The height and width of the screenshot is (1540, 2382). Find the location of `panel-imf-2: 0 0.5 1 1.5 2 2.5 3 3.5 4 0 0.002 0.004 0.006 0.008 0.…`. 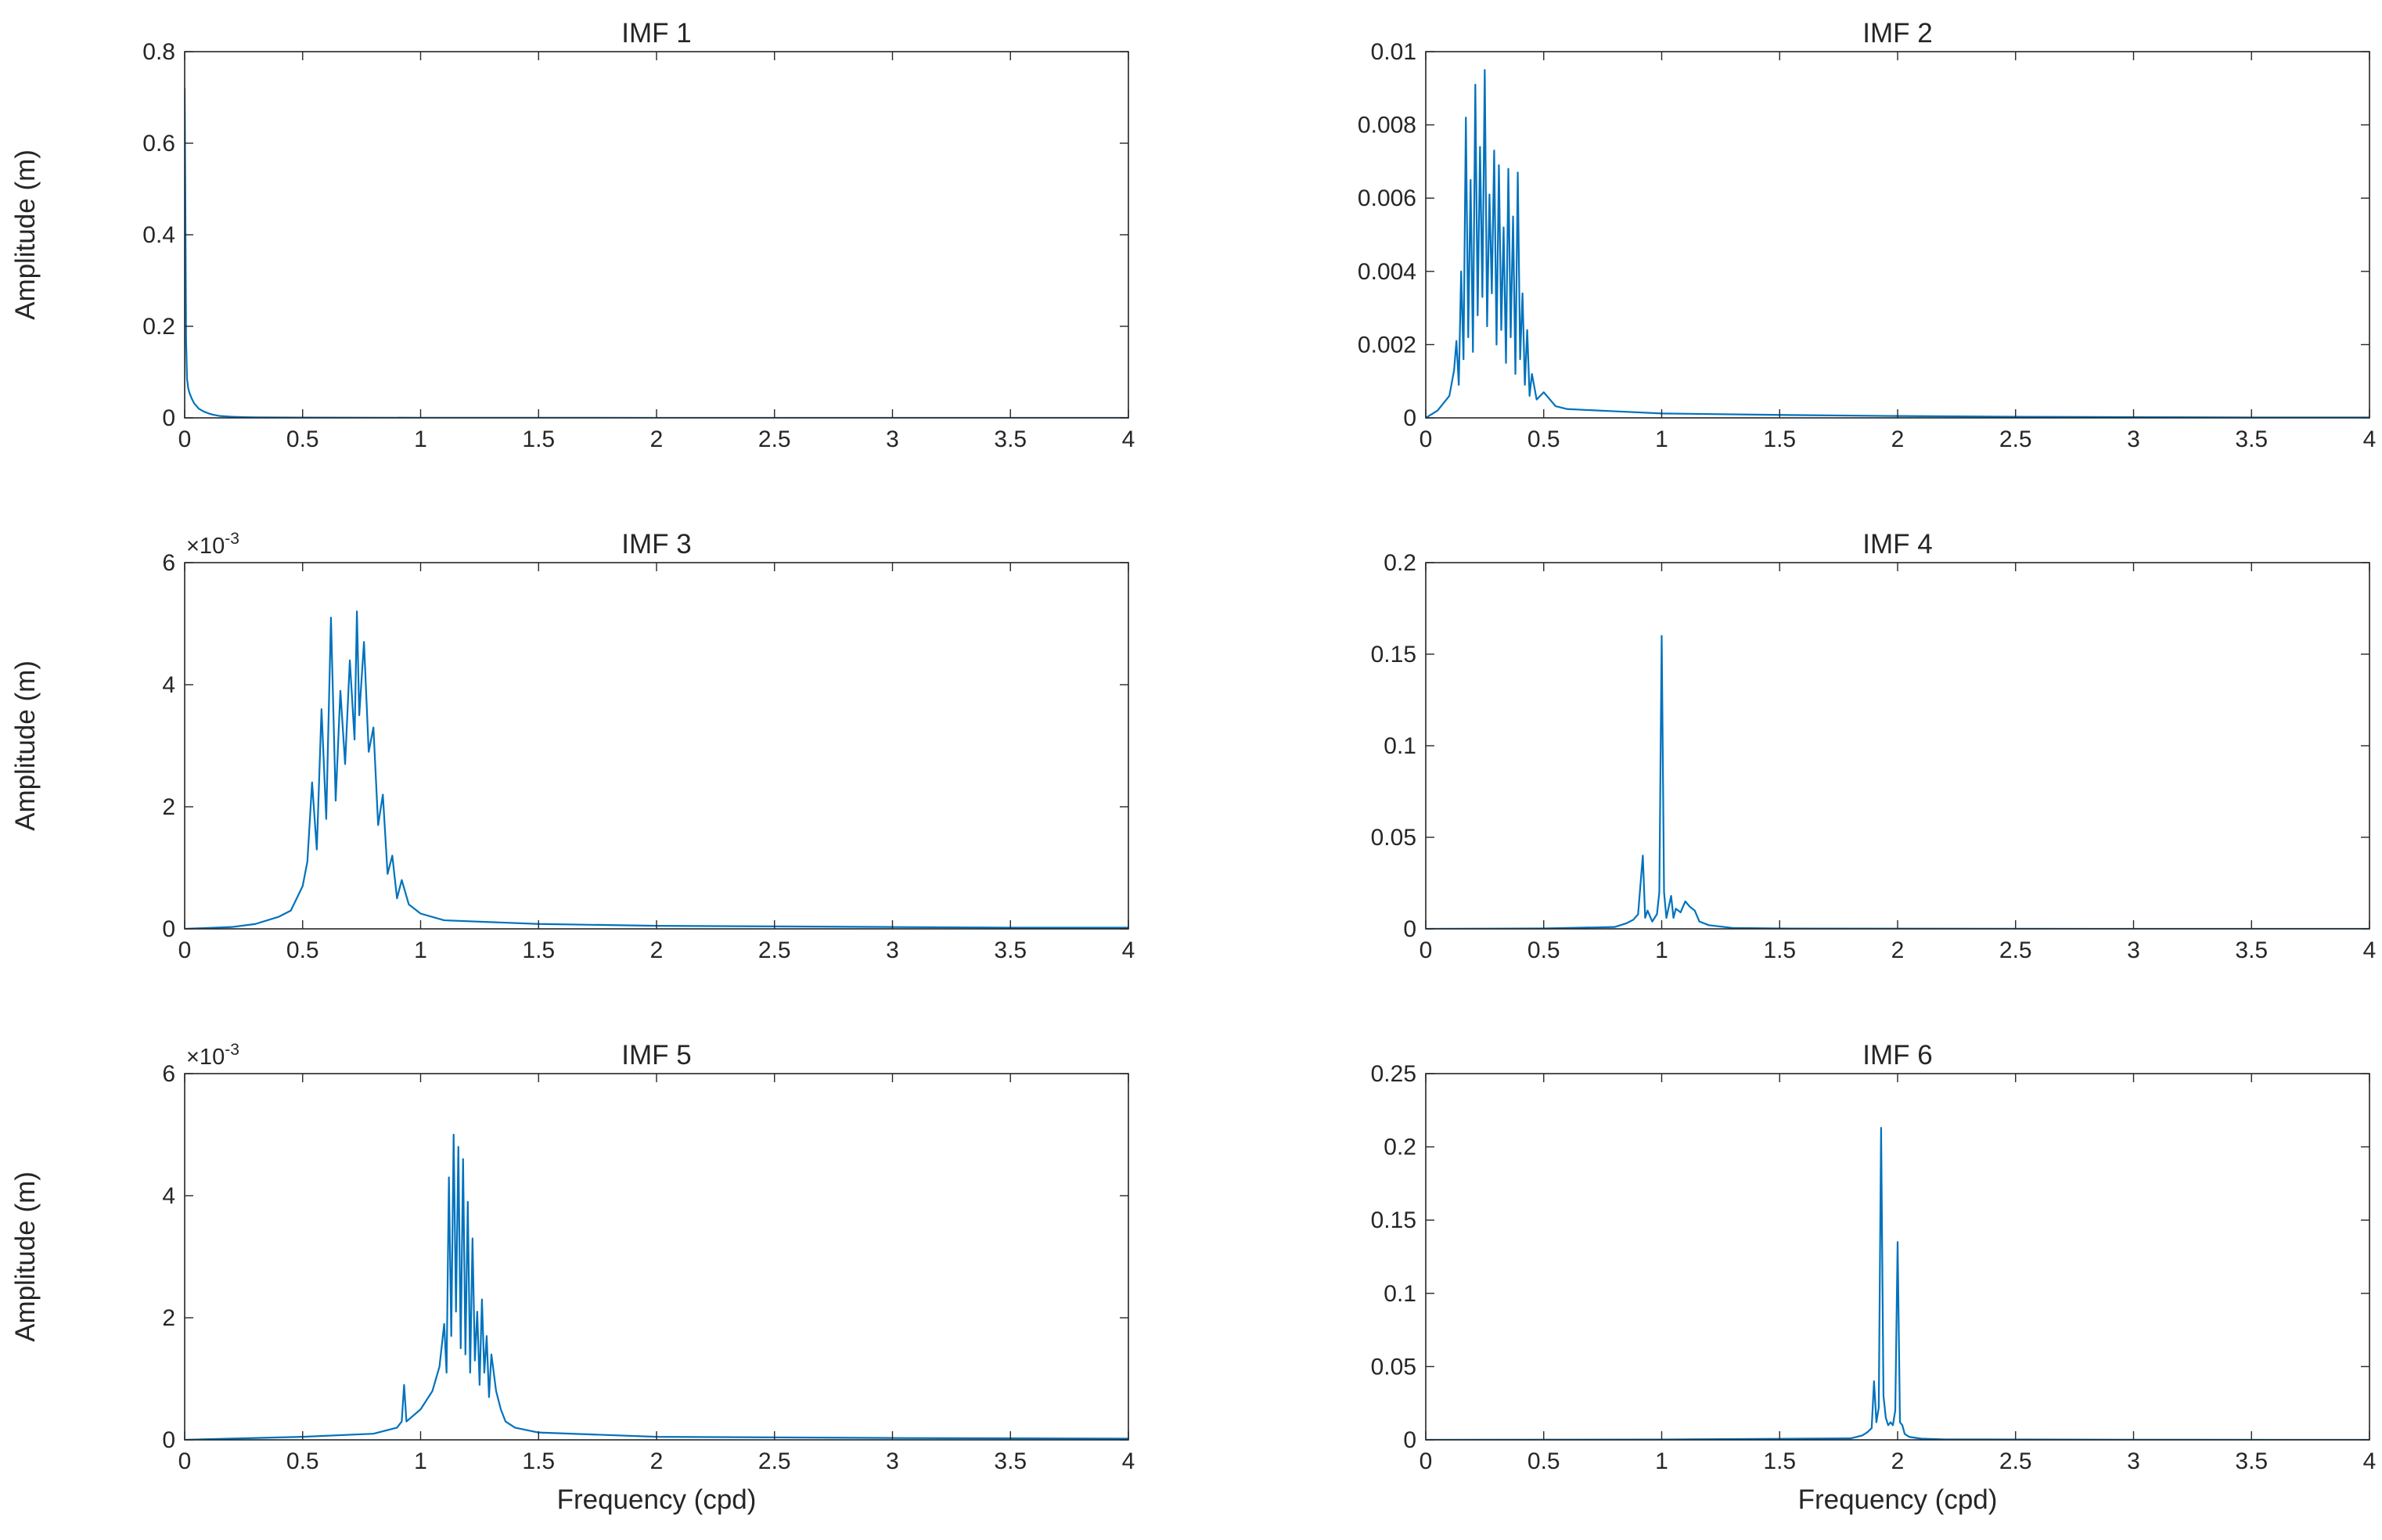

panel-imf-2: 0 0.5 1 1.5 2 2.5 3 3.5 4 0 0.002 0.004 0.006 0.008 0.… is located at coordinates (1867, 235).